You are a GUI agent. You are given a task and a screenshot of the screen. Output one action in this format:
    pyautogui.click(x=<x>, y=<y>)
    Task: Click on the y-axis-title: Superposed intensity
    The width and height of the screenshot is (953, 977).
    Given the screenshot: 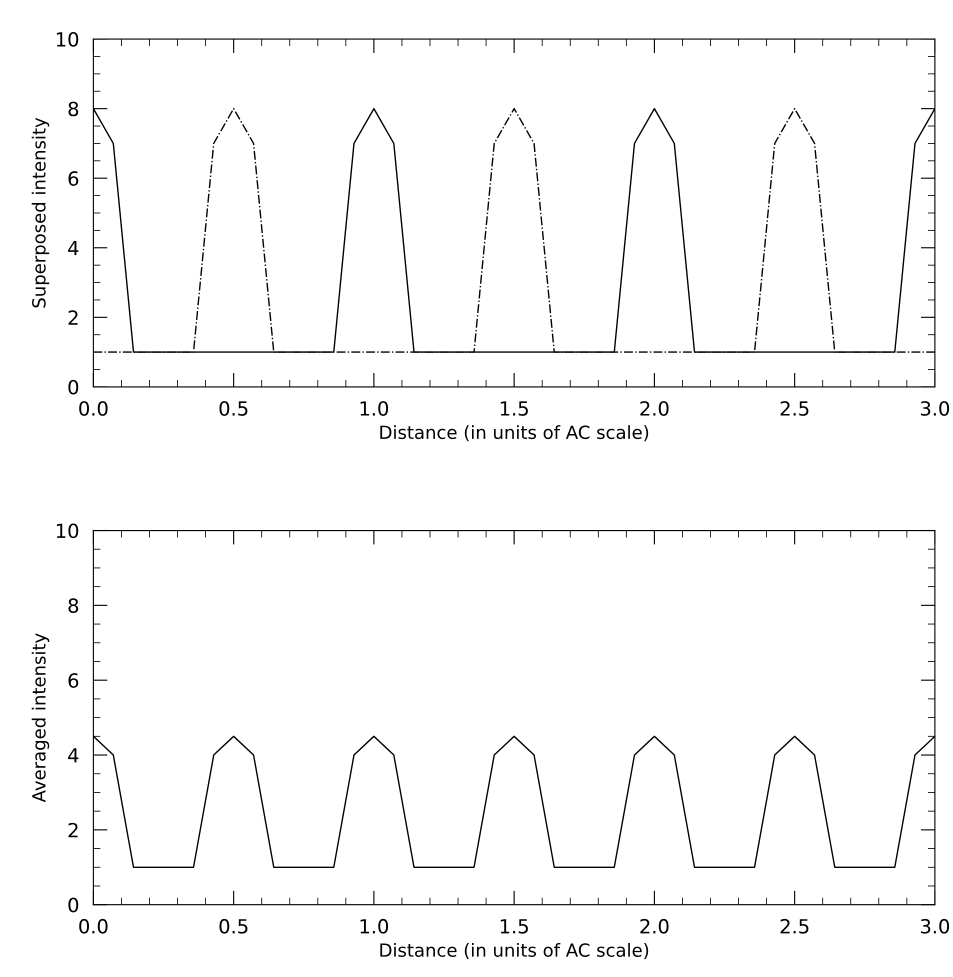 What is the action you would take?
    pyautogui.click(x=41, y=213)
    